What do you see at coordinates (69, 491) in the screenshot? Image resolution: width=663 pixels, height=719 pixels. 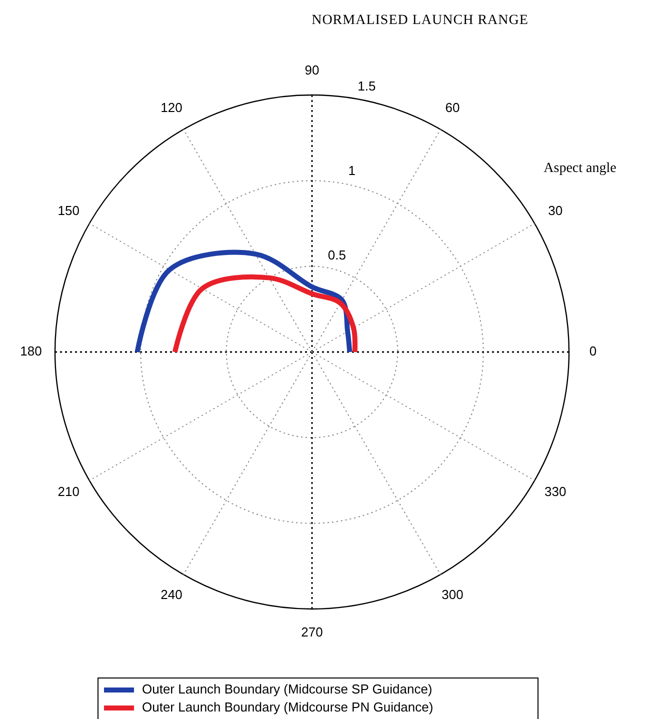 I see `spoke-label: 210` at bounding box center [69, 491].